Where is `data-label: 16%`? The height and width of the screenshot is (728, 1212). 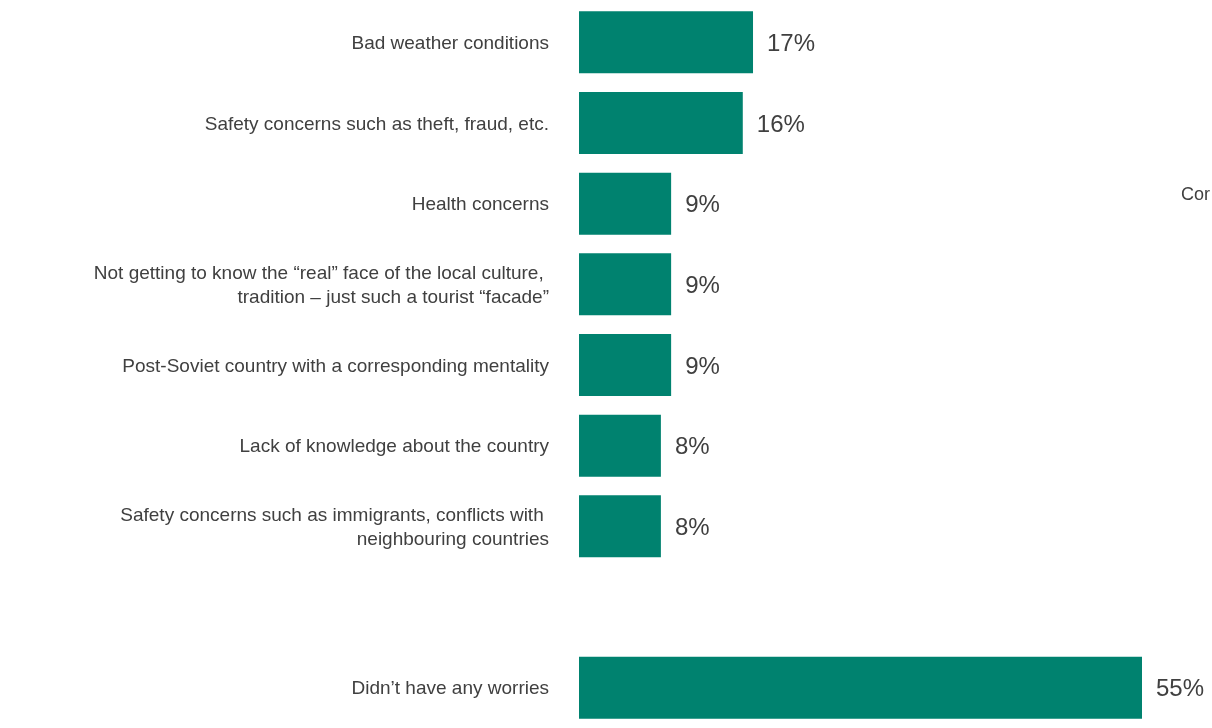
data-label: 16% is located at coordinates (780, 123).